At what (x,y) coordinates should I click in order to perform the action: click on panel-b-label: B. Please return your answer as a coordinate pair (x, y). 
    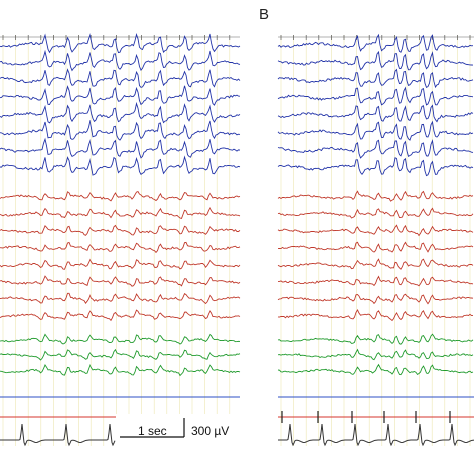
    Looking at the image, I should click on (264, 14).